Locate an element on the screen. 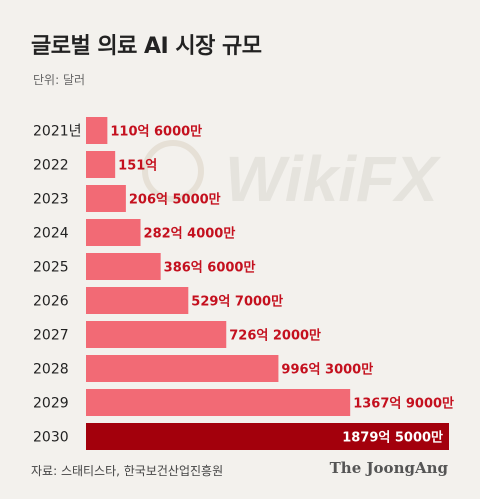 This screenshot has width=480, height=499. value-label: 151억 is located at coordinates (137, 166).